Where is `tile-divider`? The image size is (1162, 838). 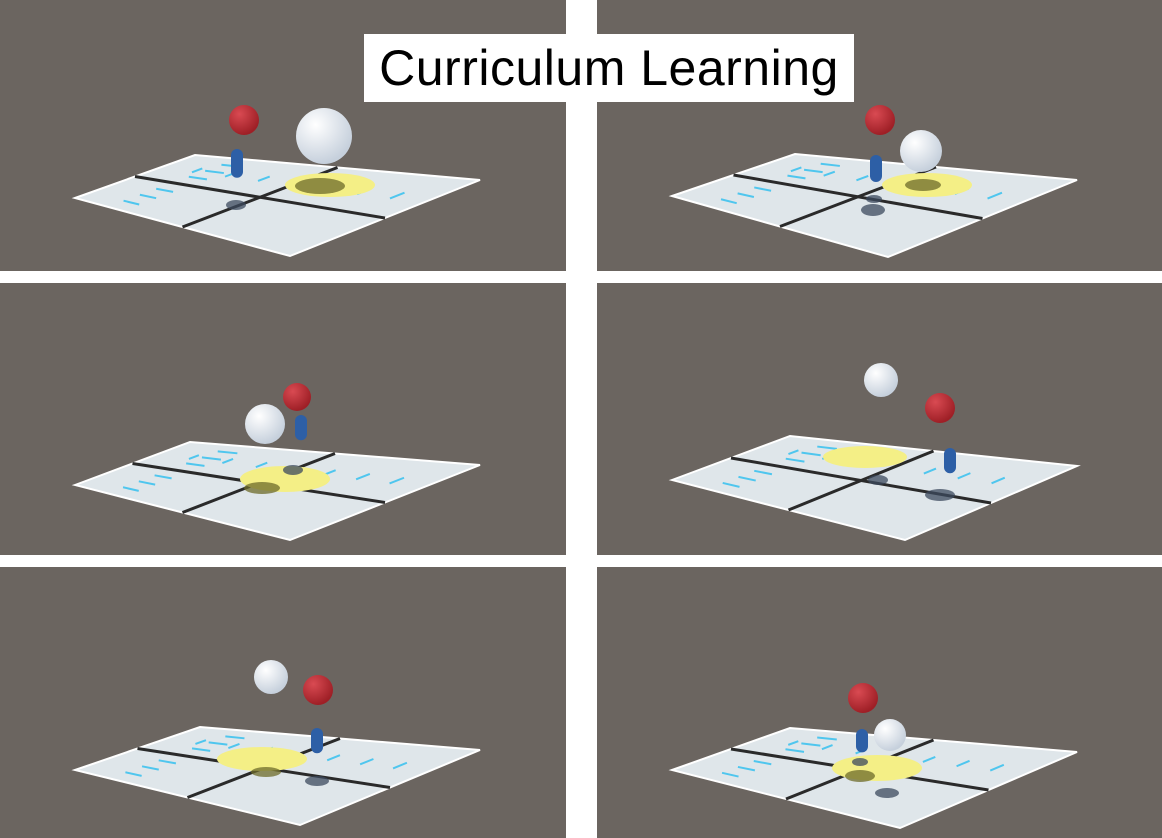
tile-divider is located at coordinates (861, 480).